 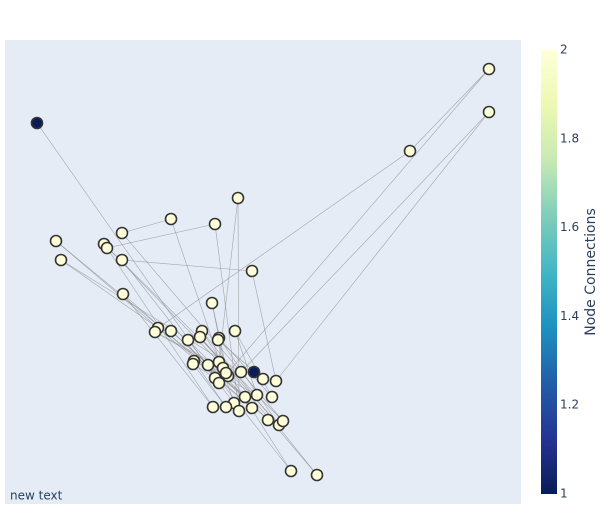 What do you see at coordinates (549, 272) in the screenshot?
I see `colorbar` at bounding box center [549, 272].